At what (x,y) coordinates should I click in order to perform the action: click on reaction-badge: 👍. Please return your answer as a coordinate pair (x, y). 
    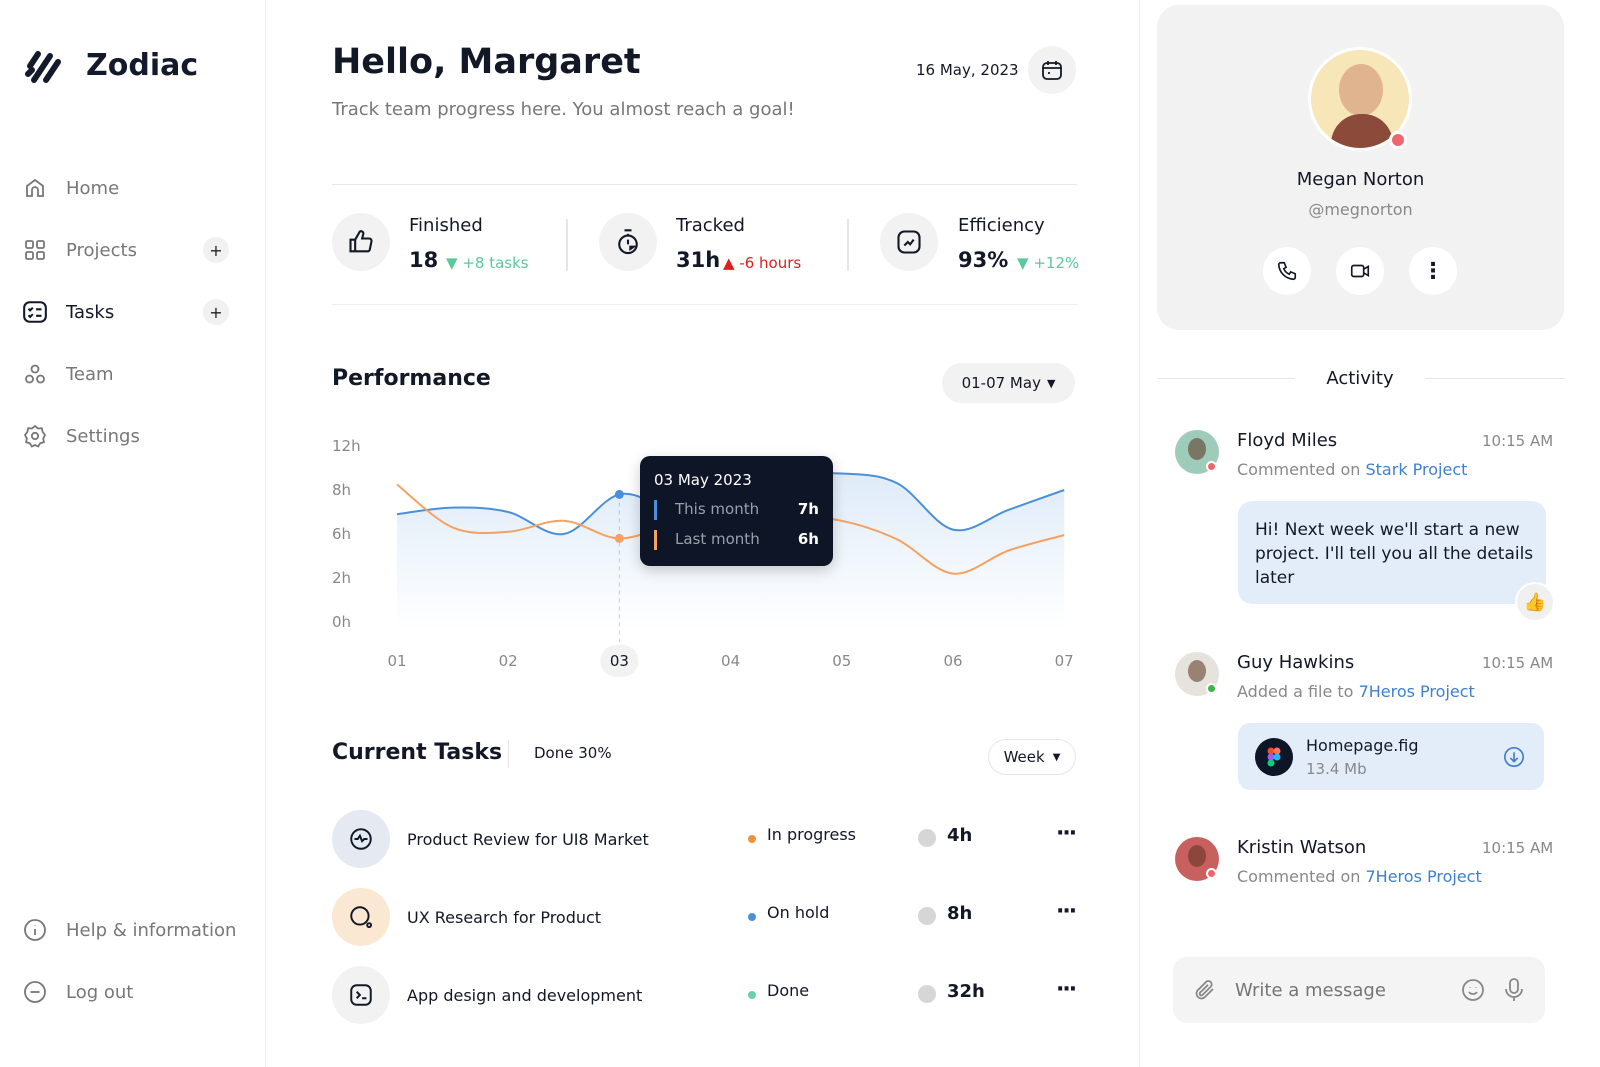
    Looking at the image, I should click on (1535, 602).